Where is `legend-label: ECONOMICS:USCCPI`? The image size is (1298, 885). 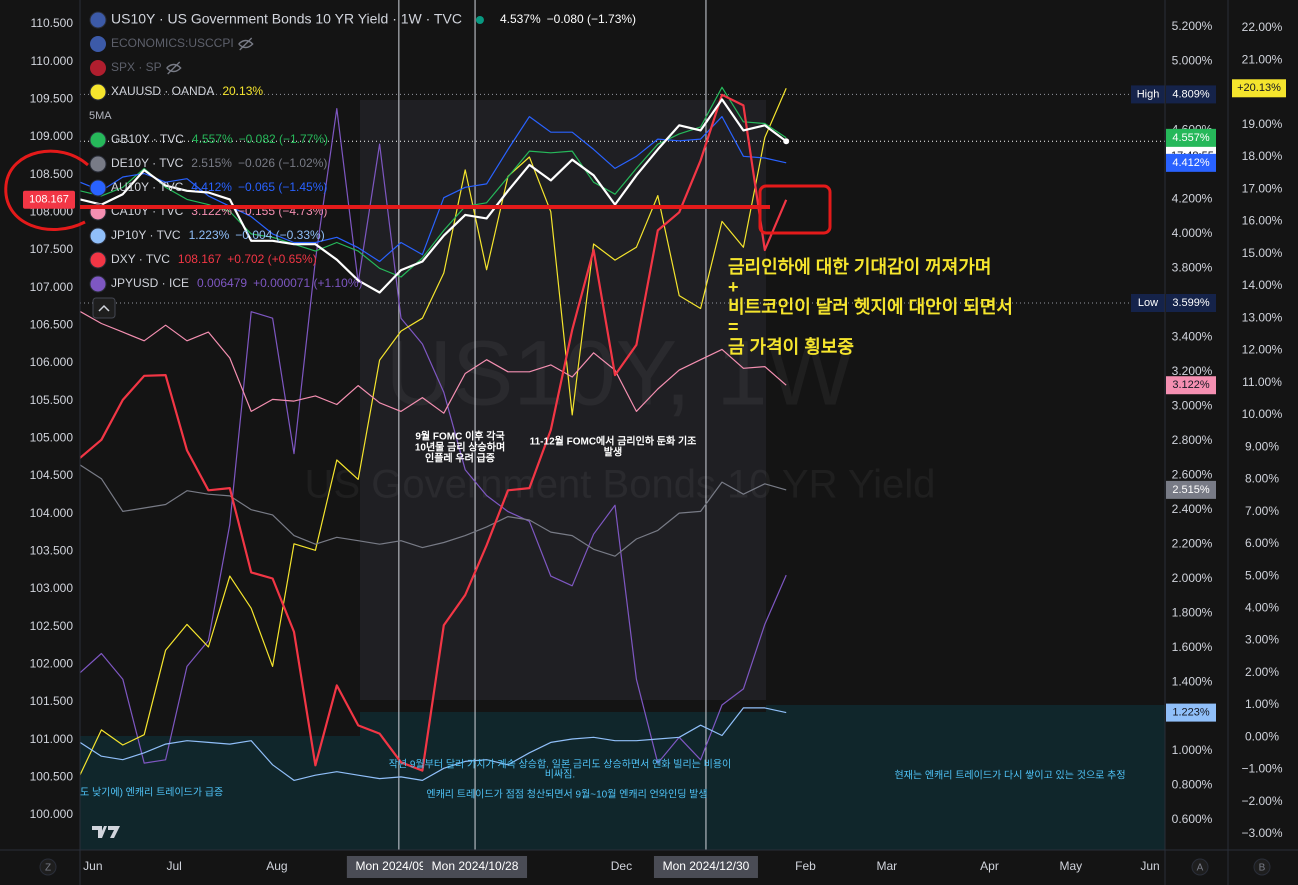
legend-label: ECONOMICS:USCCPI is located at coordinates (172, 43).